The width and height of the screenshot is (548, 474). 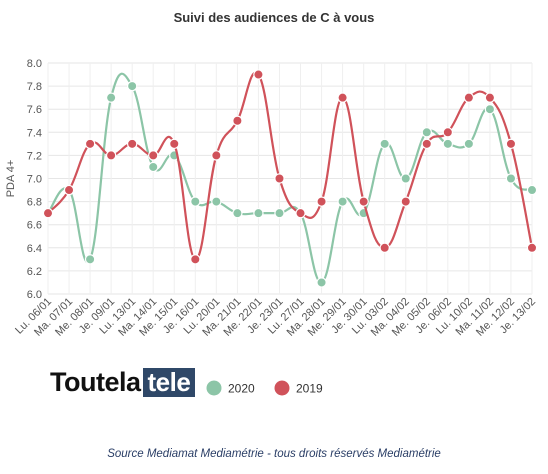 I want to click on legend-marker-2020, so click(x=214, y=388).